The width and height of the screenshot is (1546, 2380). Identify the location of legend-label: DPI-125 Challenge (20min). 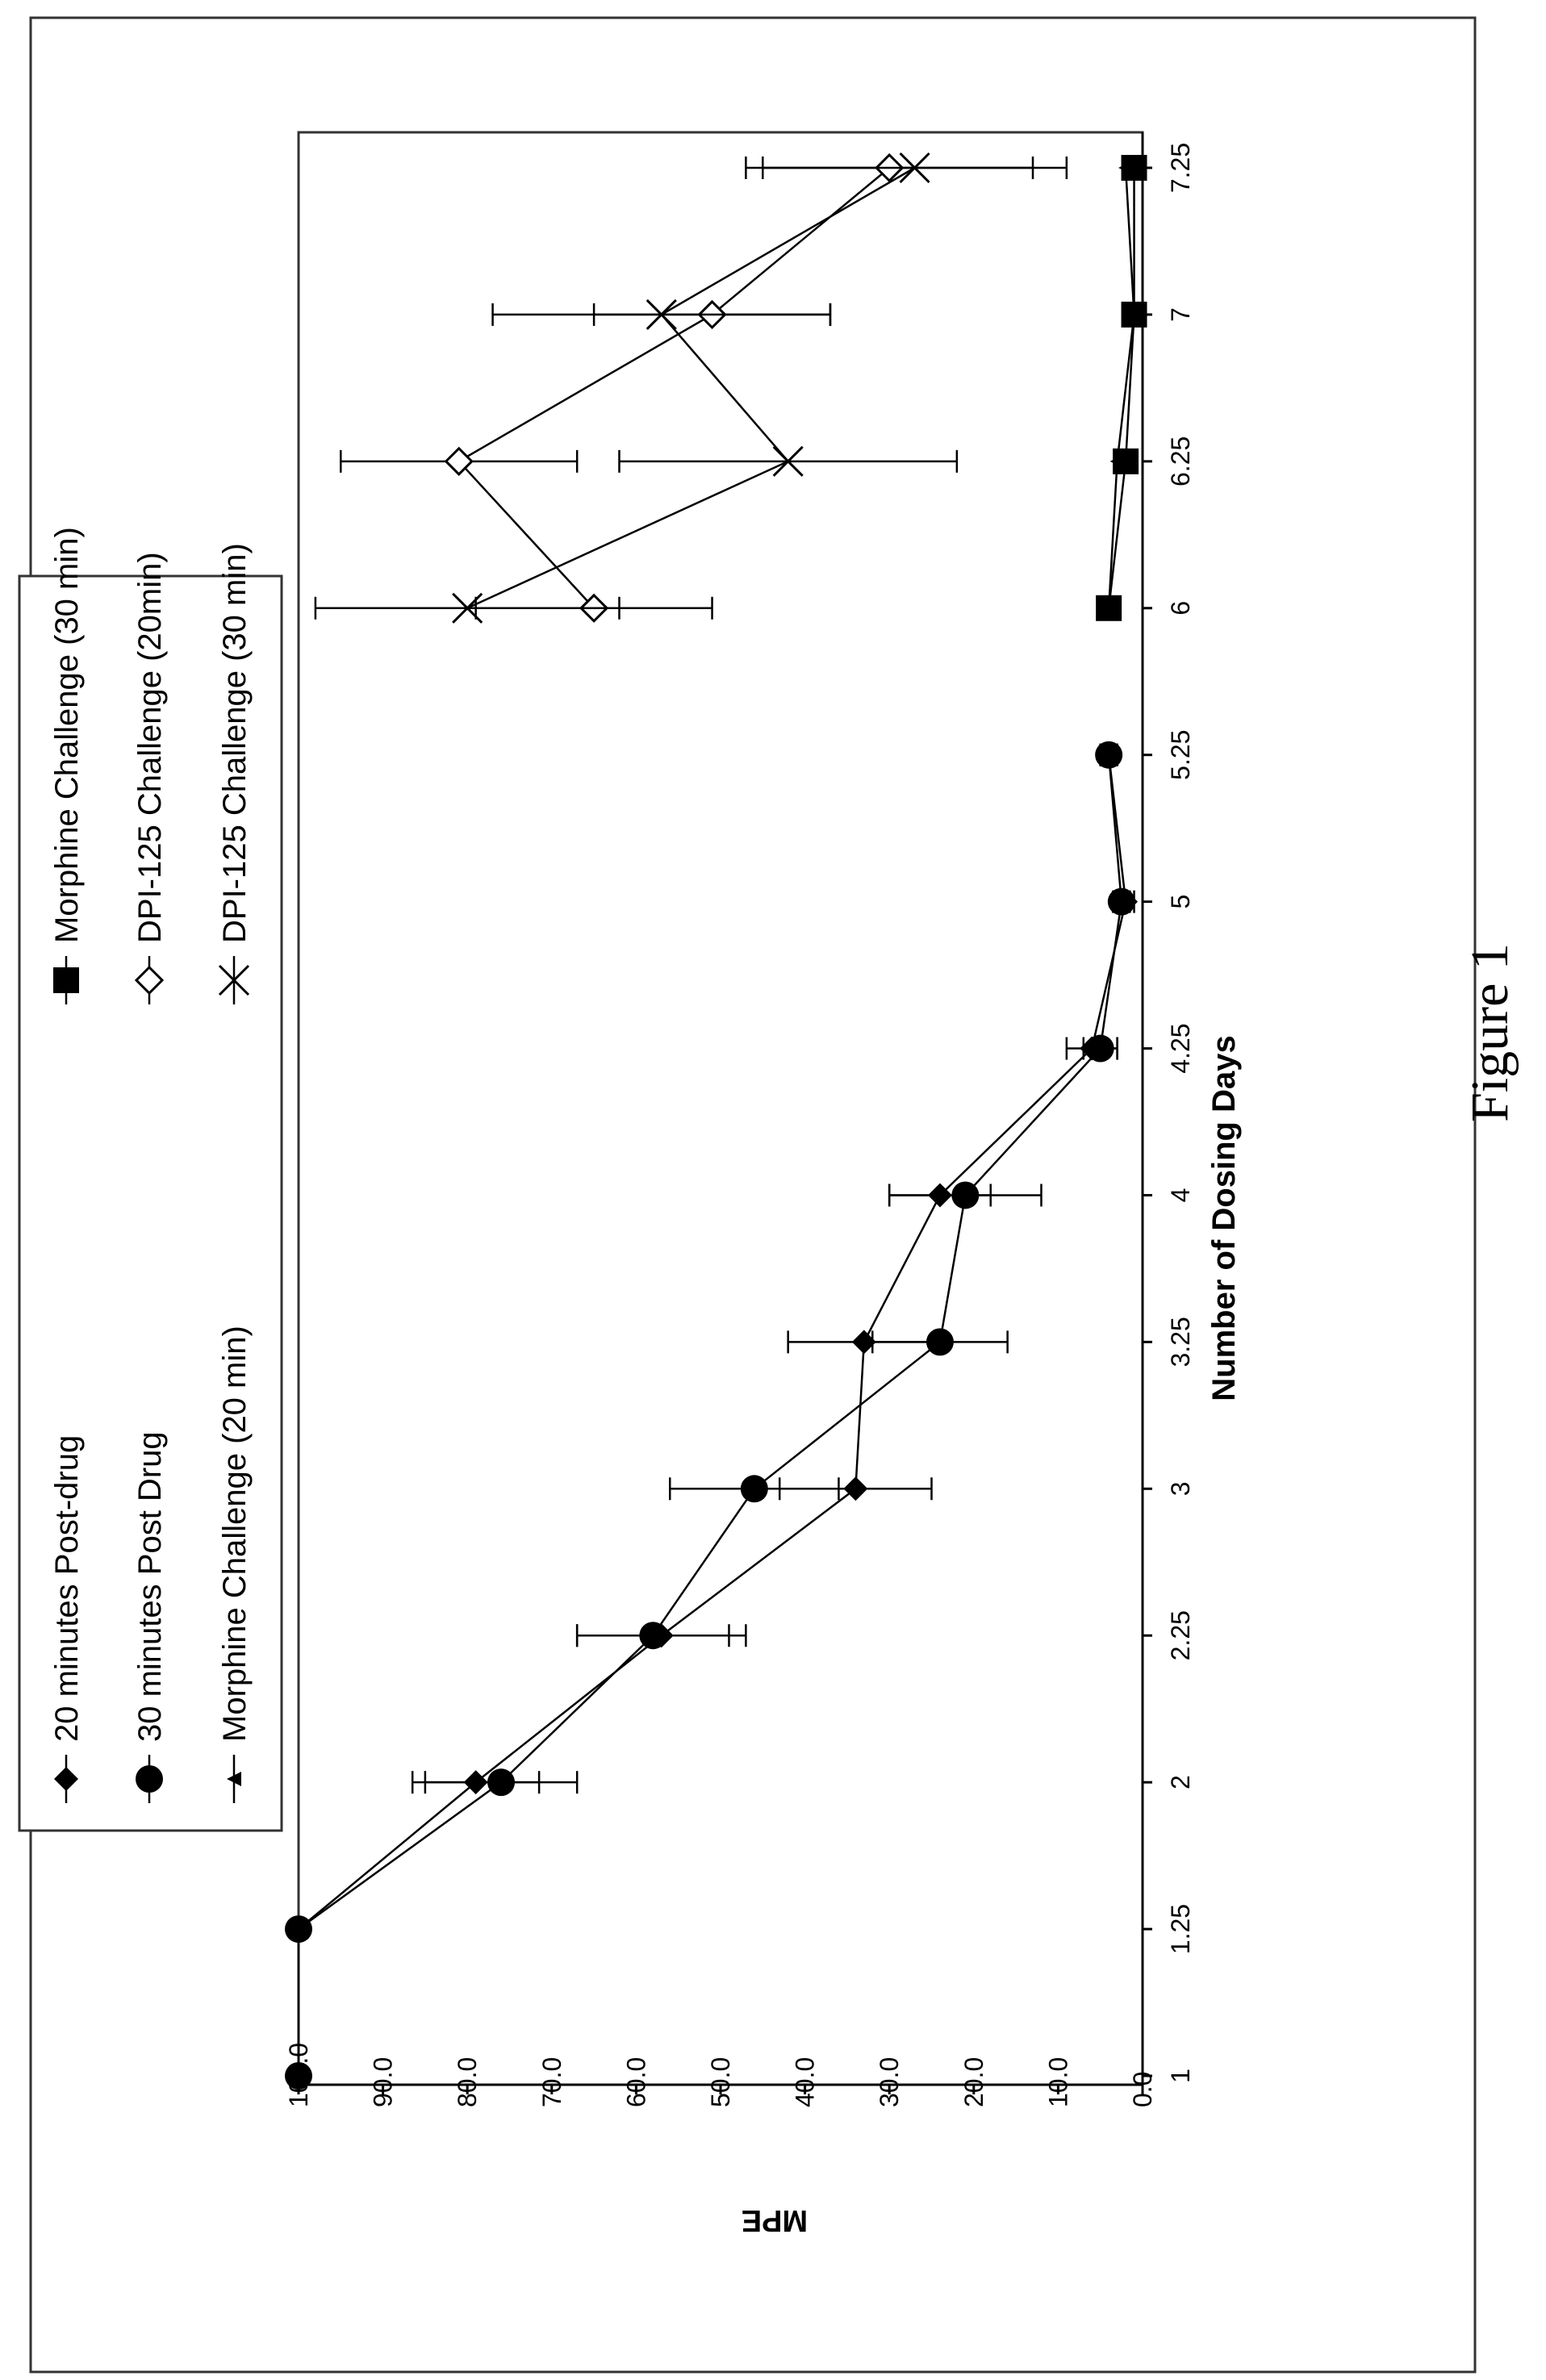
(150, 747).